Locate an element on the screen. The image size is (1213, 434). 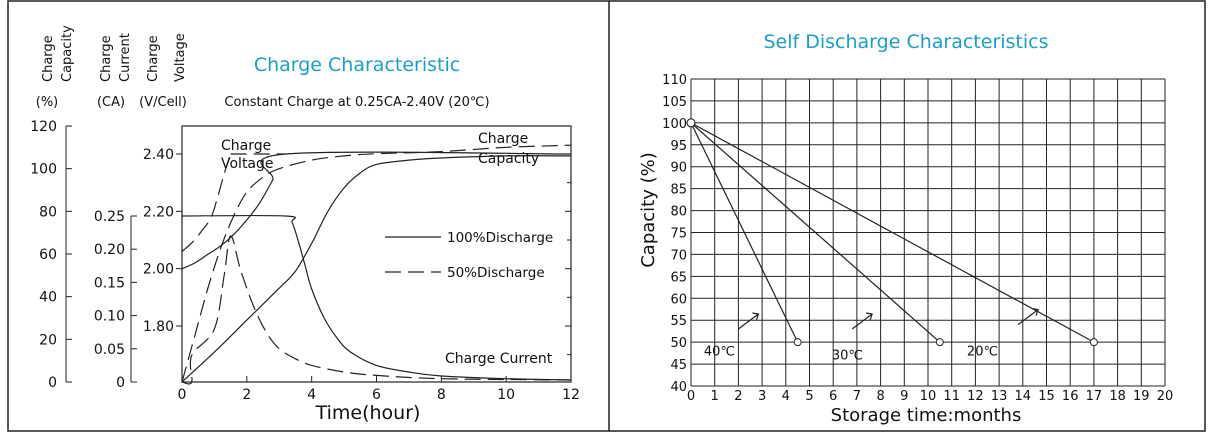
start-point-marker is located at coordinates (691, 123).